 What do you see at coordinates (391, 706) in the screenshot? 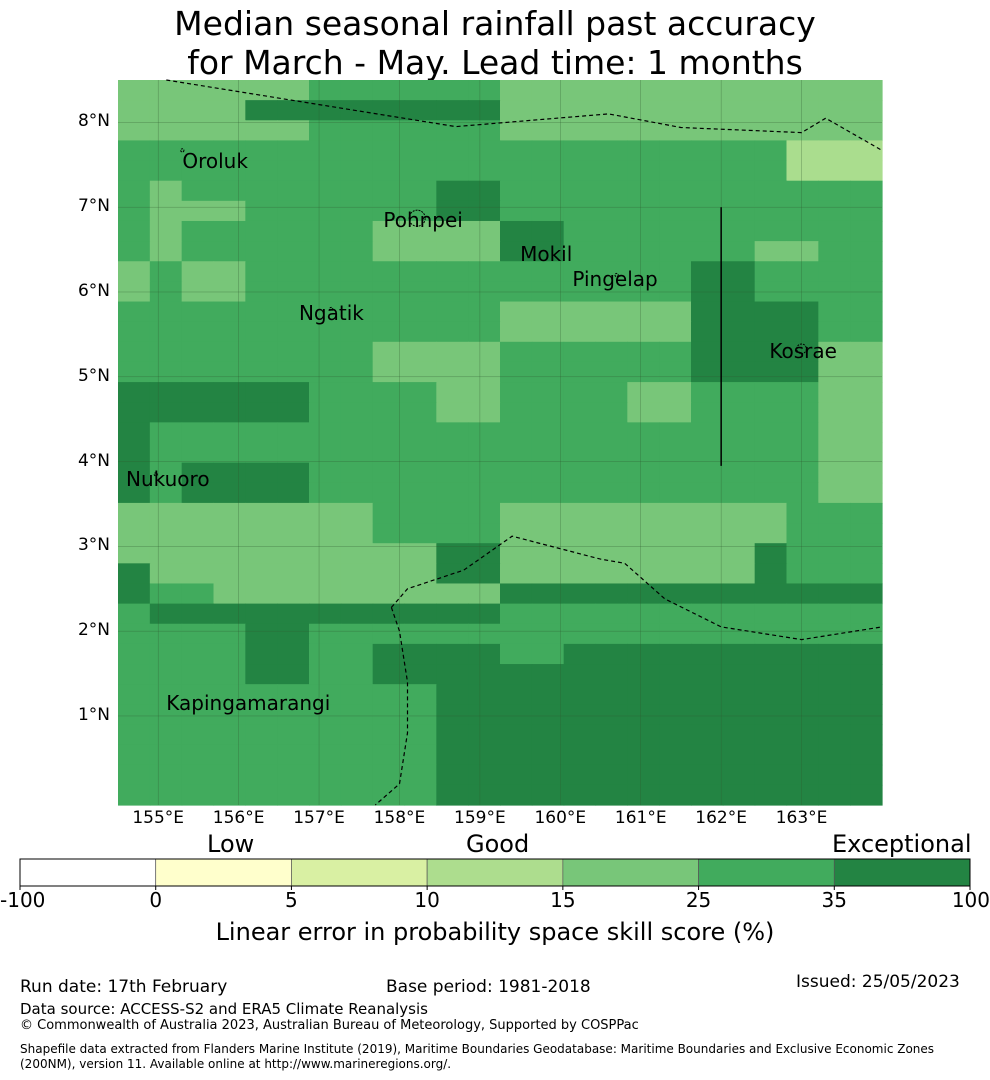
I see `eez-boundary-line` at bounding box center [391, 706].